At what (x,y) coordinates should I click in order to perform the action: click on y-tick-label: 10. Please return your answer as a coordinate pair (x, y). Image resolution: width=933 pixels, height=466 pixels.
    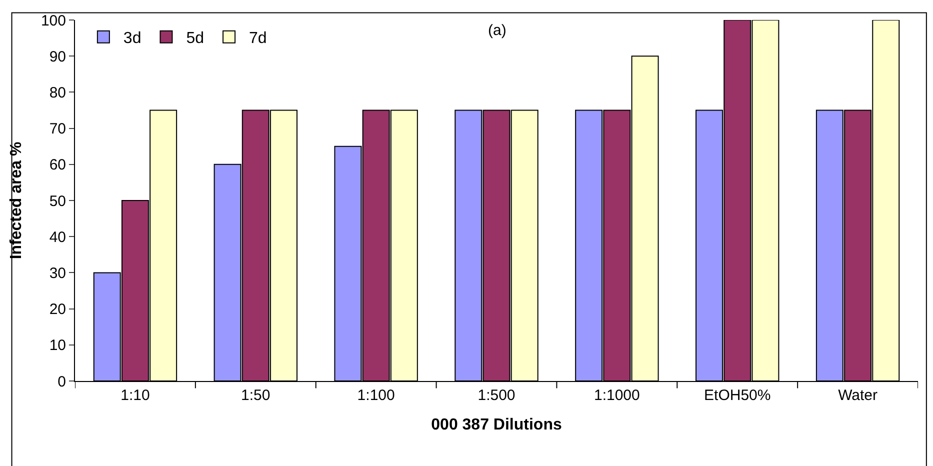
    Looking at the image, I should click on (57, 345).